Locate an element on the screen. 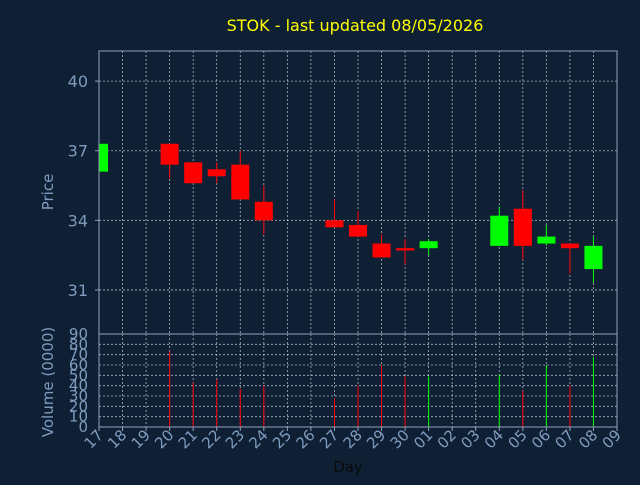 Image resolution: width=640 pixels, height=485 pixels. price-tick-label: 40 is located at coordinates (78, 81).